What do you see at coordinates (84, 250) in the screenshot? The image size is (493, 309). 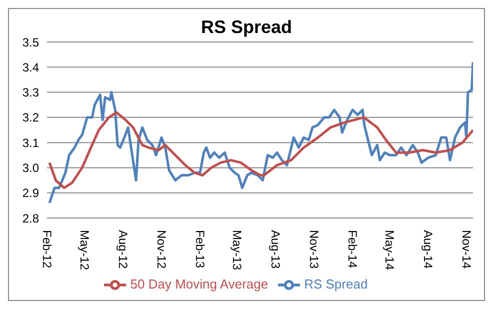 I see `x-tick-label: May-12` at bounding box center [84, 250].